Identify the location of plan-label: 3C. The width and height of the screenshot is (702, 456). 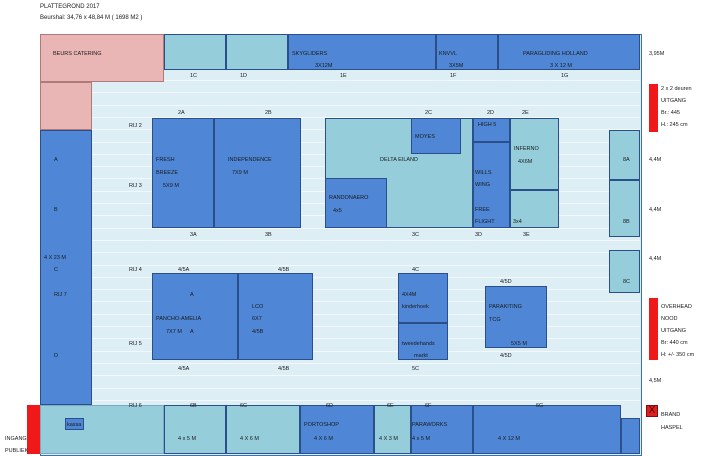
(416, 235).